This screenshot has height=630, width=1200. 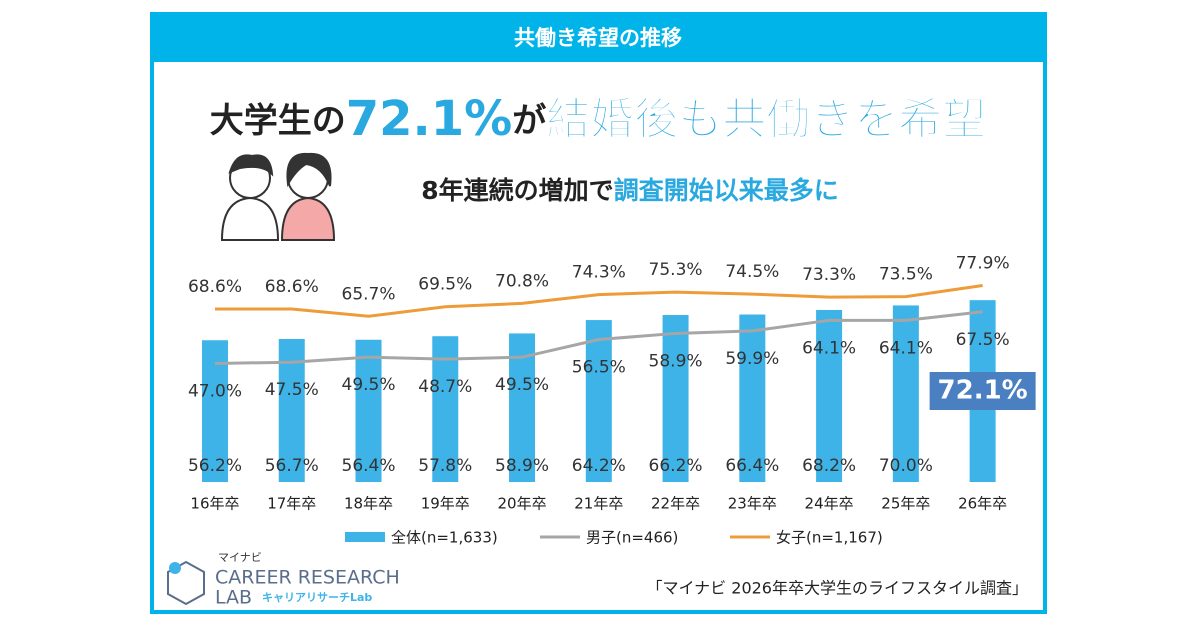 What do you see at coordinates (521, 504) in the screenshot?
I see `x-tick-label: 20年卒` at bounding box center [521, 504].